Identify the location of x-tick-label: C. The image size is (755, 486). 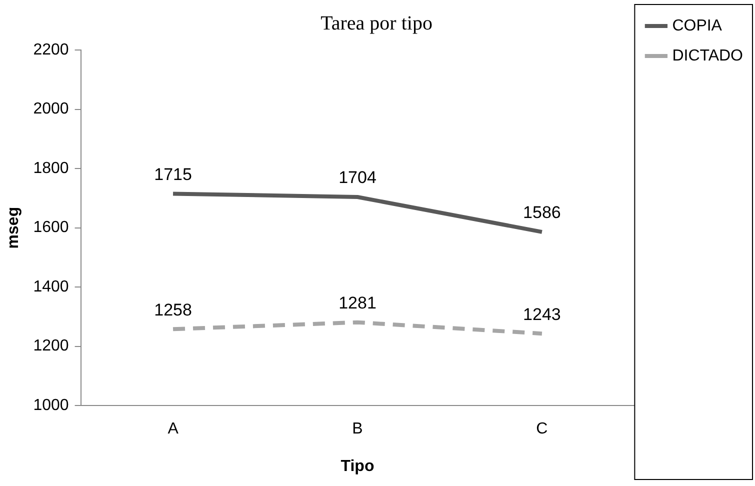
(542, 429).